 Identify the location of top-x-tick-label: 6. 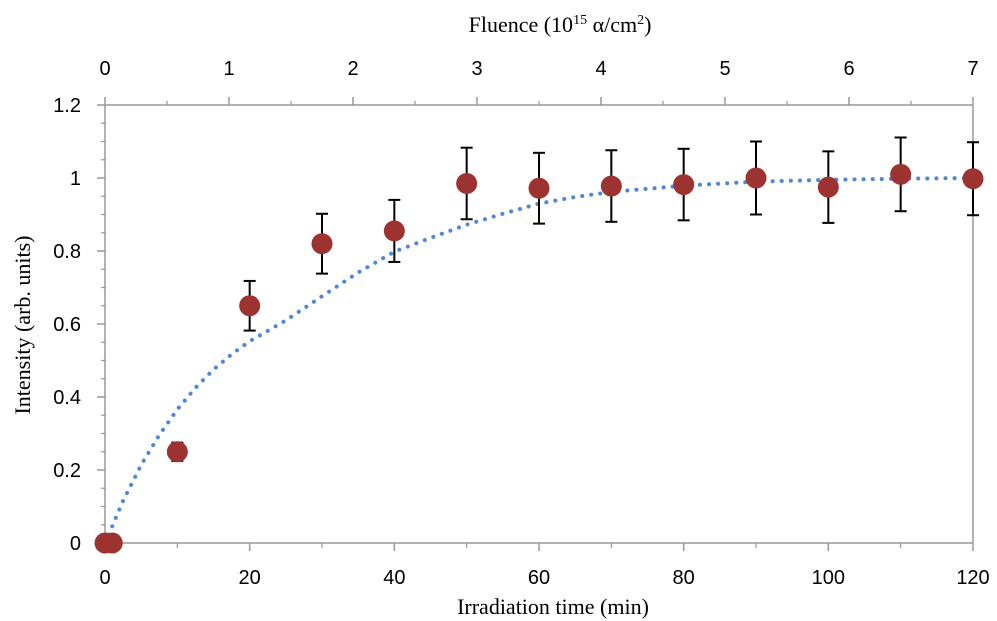
(848, 69).